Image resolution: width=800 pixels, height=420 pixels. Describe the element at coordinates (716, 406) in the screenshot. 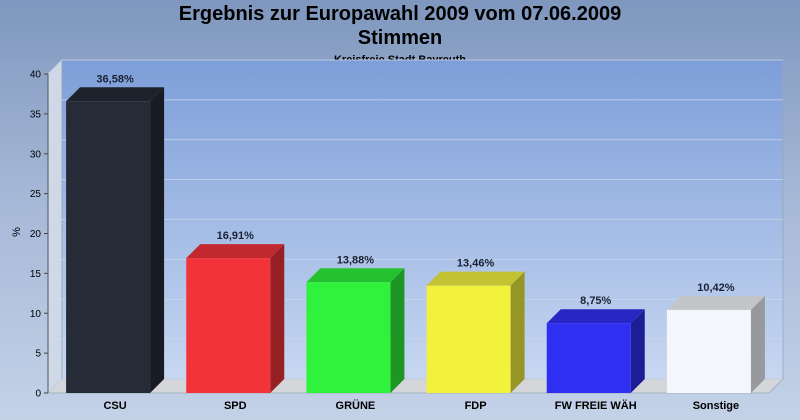

I see `x-tick-label: Sonstige` at that location.